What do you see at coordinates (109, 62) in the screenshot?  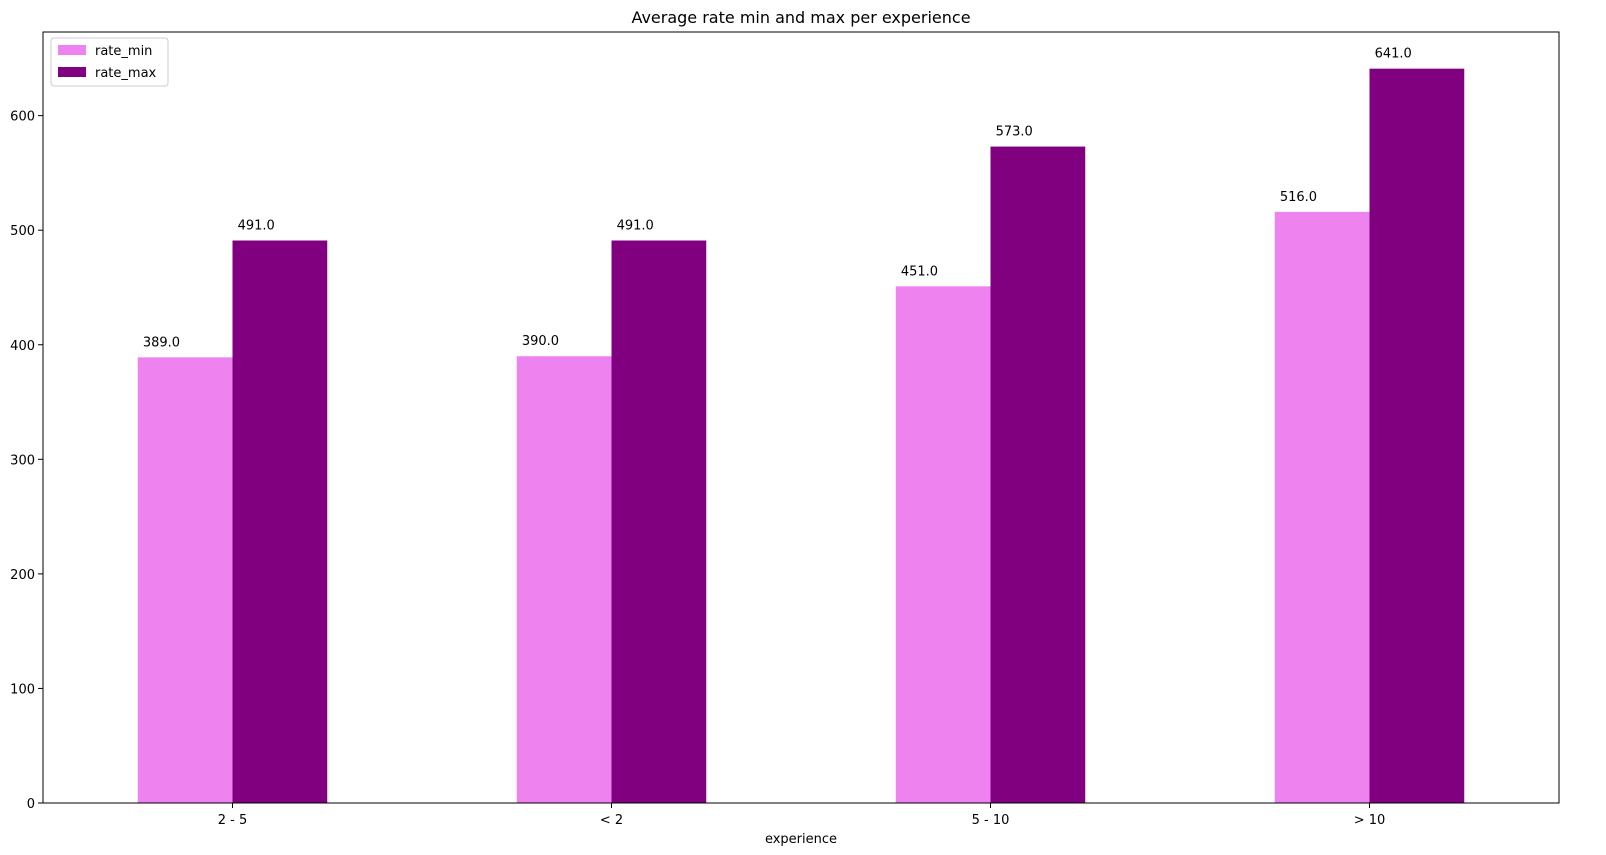 I see `legend: rate_min rate_max` at bounding box center [109, 62].